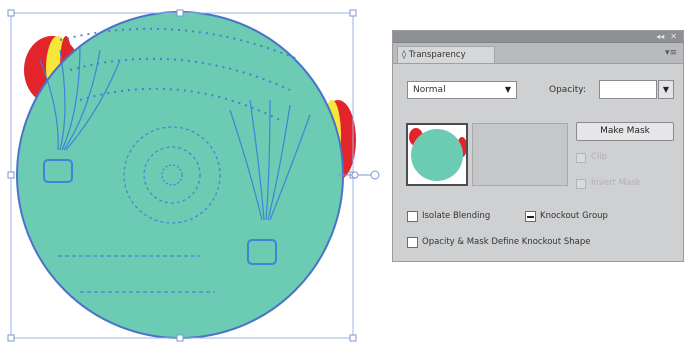  Describe the element at coordinates (574, 216) in the screenshot. I see `knockout-group-label: Knockout Group` at that location.